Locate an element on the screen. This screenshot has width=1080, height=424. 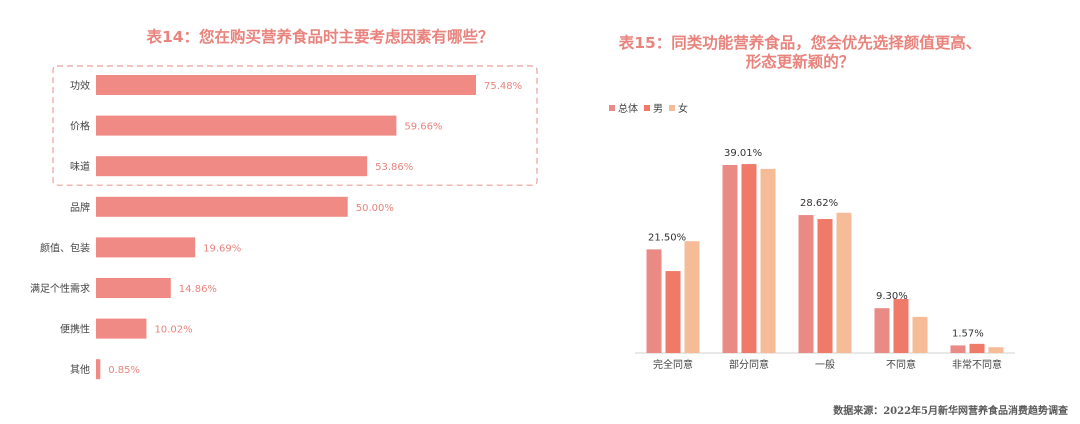
value-label: 9.30% is located at coordinates (892, 296).